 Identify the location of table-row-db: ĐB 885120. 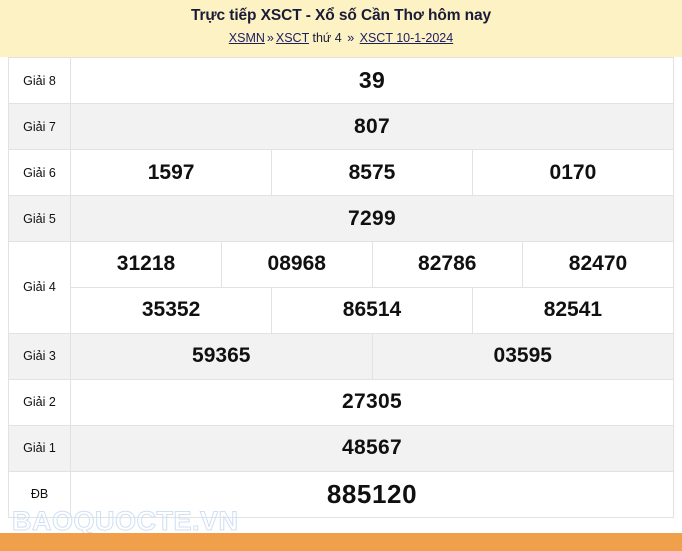
(341, 494).